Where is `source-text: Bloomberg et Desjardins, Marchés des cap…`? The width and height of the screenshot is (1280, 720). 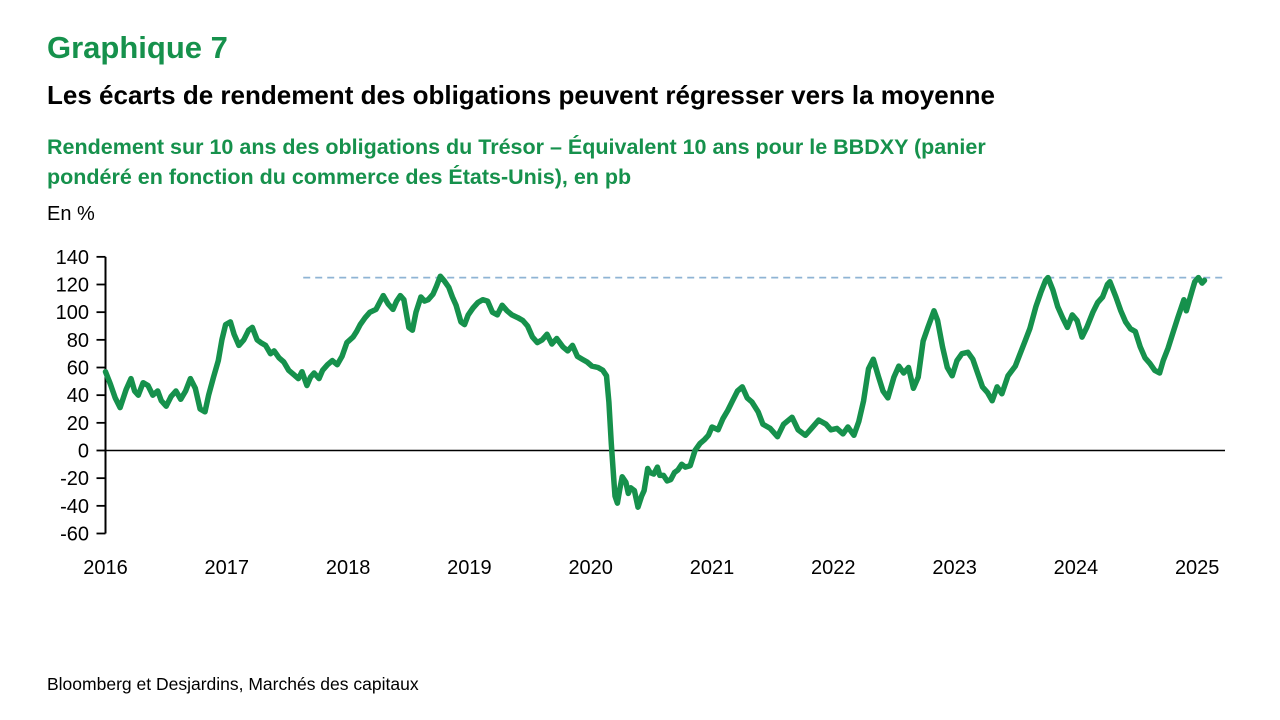 source-text: Bloomberg et Desjardins, Marchés des cap… is located at coordinates (233, 684).